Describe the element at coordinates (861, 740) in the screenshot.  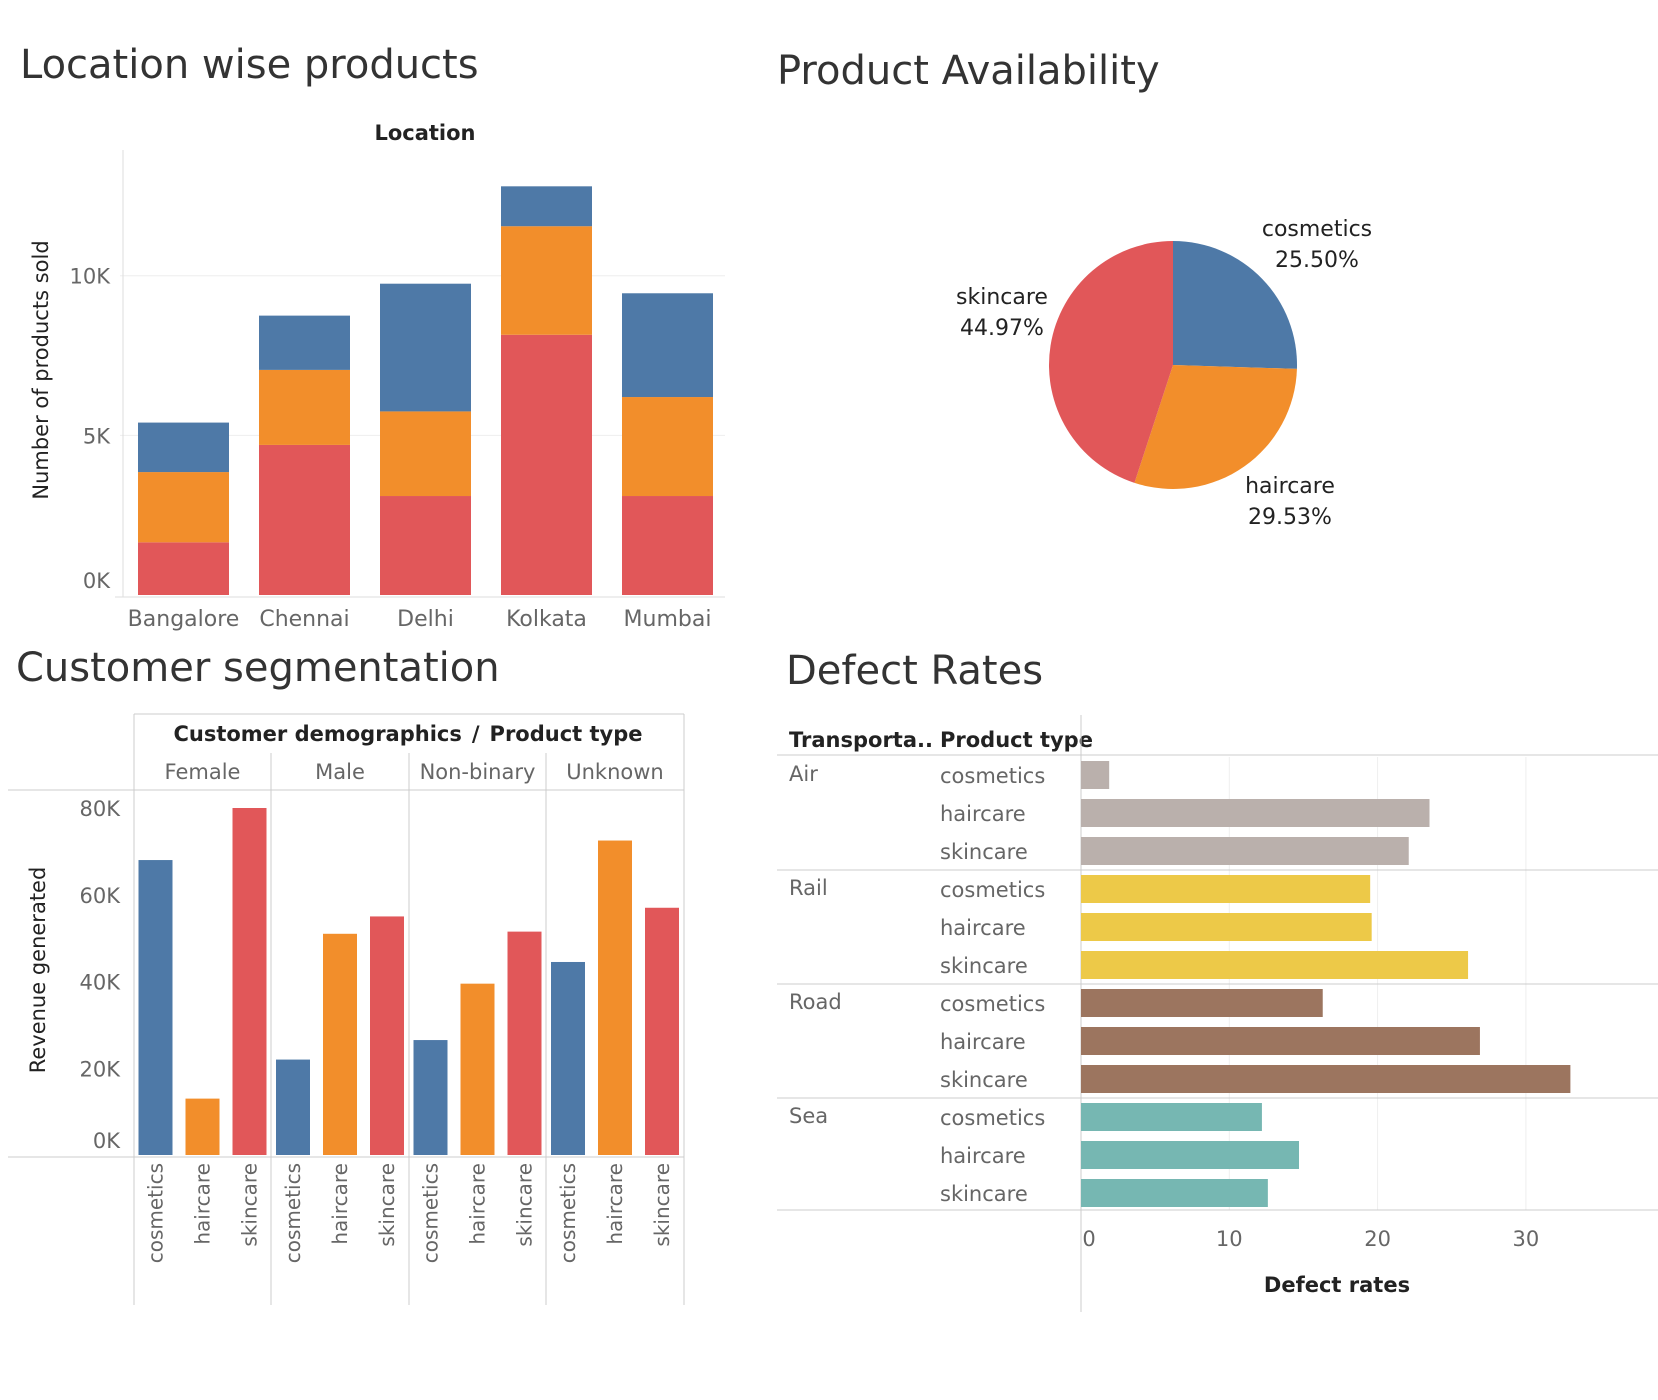
I see `defect-col1-header: Transporta..` at that location.